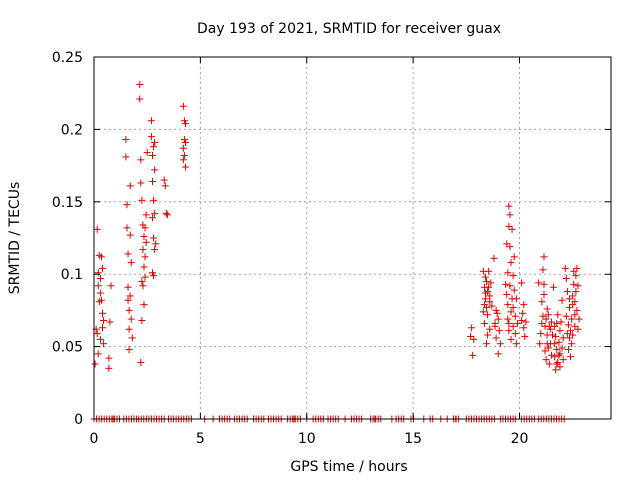  Describe the element at coordinates (94, 439) in the screenshot. I see `x-tick-label: 0` at that location.